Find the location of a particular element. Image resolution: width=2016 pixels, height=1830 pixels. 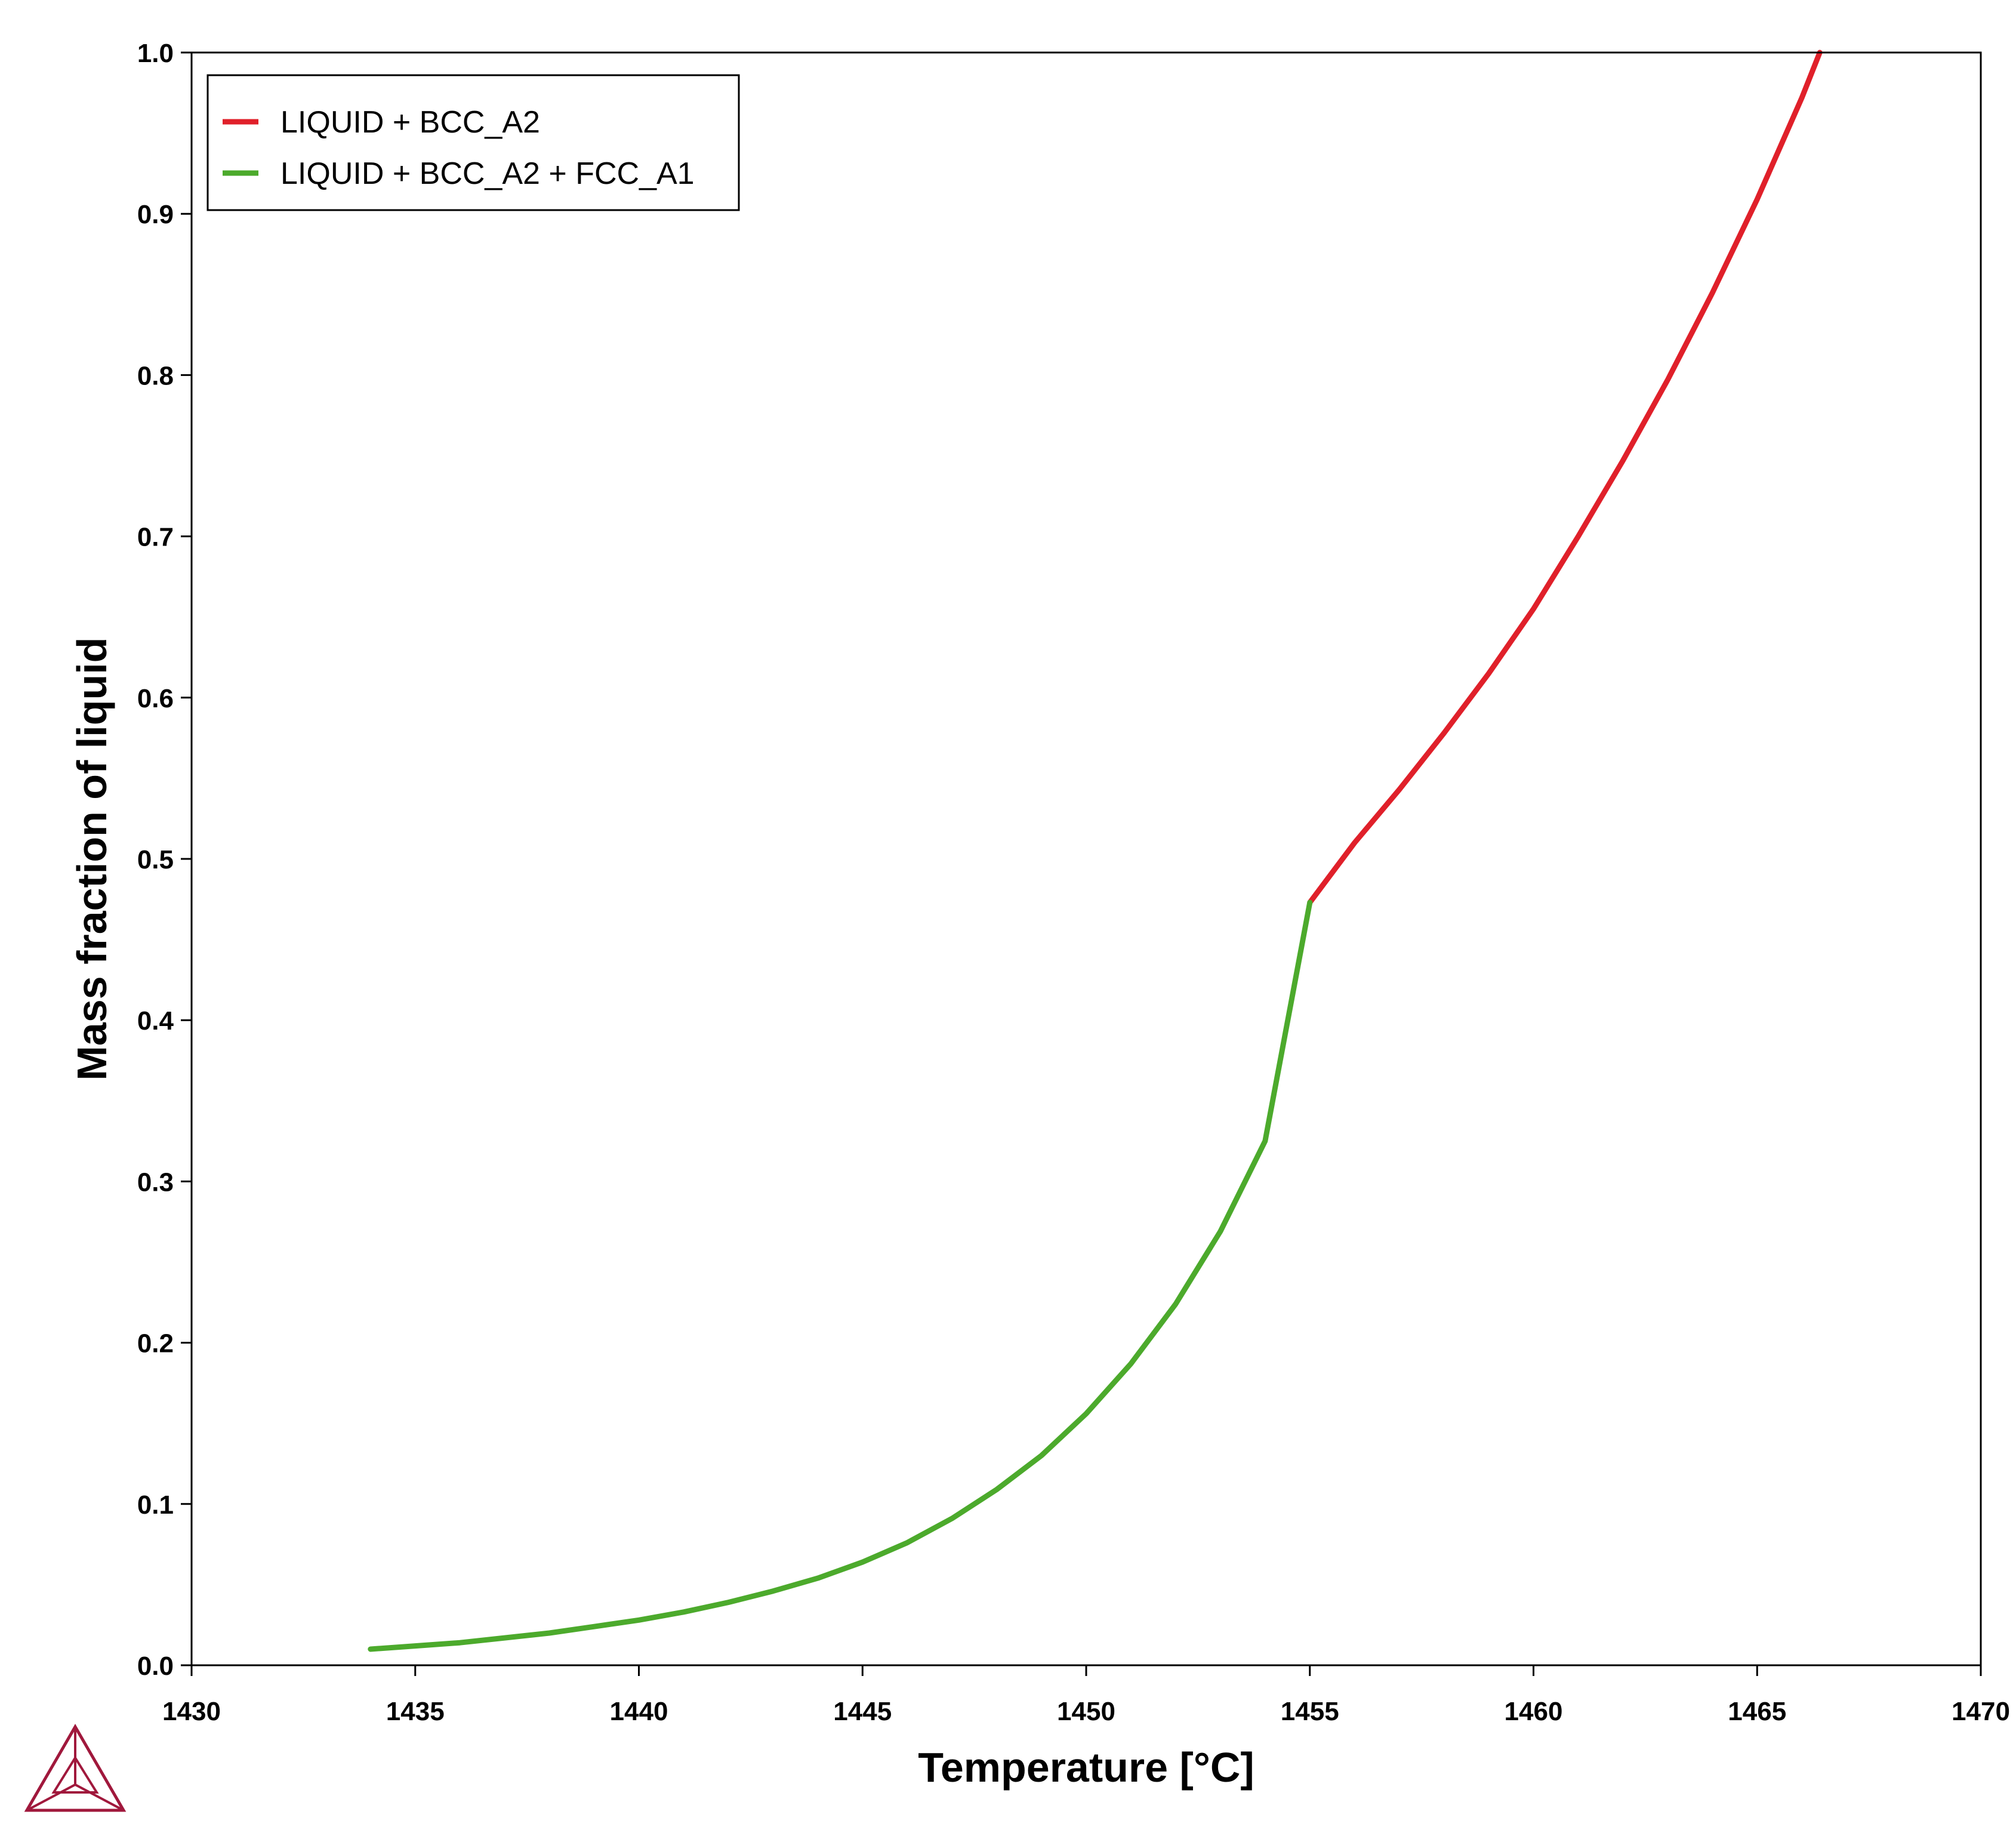

logo-triangle-outer is located at coordinates (75, 1768).